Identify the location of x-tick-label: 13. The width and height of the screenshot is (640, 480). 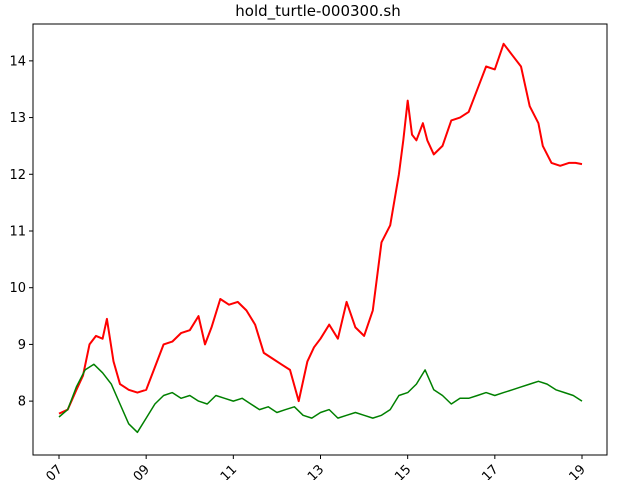
(316, 471).